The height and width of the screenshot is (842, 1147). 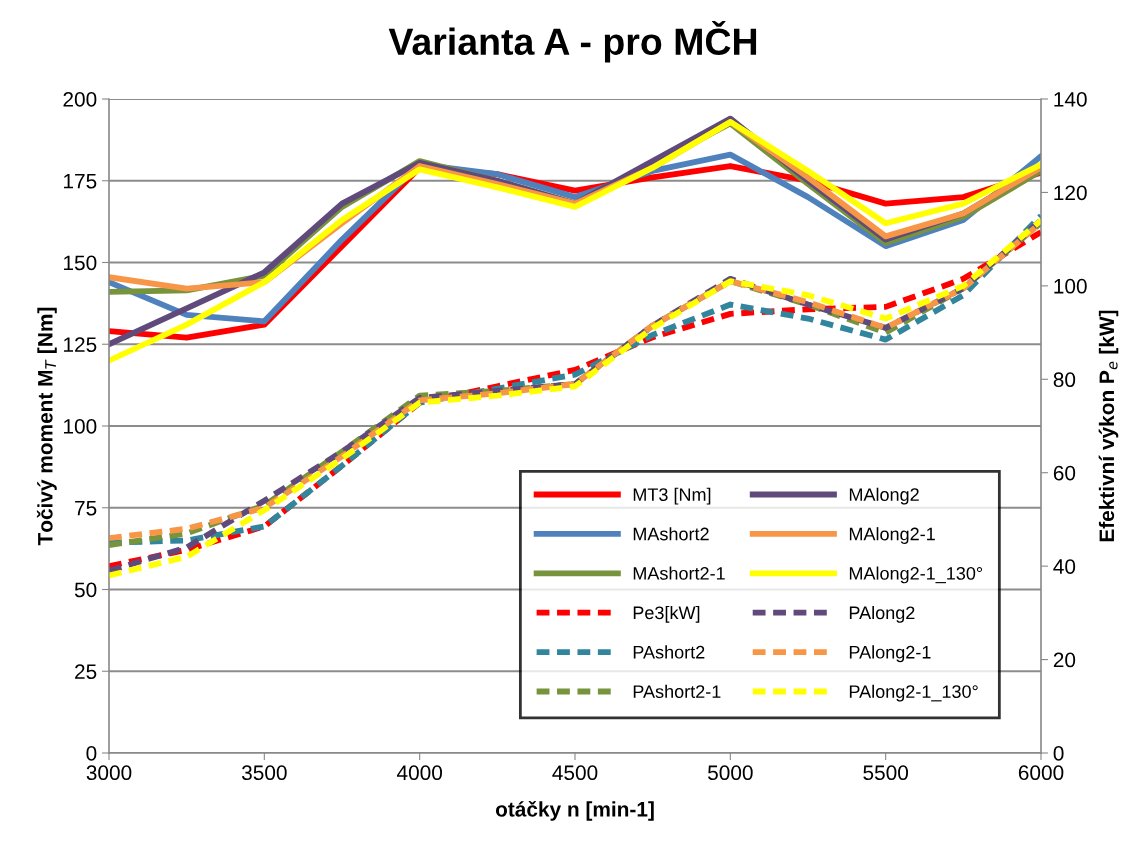 What do you see at coordinates (1064, 473) in the screenshot?
I see `y2-tick-label: 60` at bounding box center [1064, 473].